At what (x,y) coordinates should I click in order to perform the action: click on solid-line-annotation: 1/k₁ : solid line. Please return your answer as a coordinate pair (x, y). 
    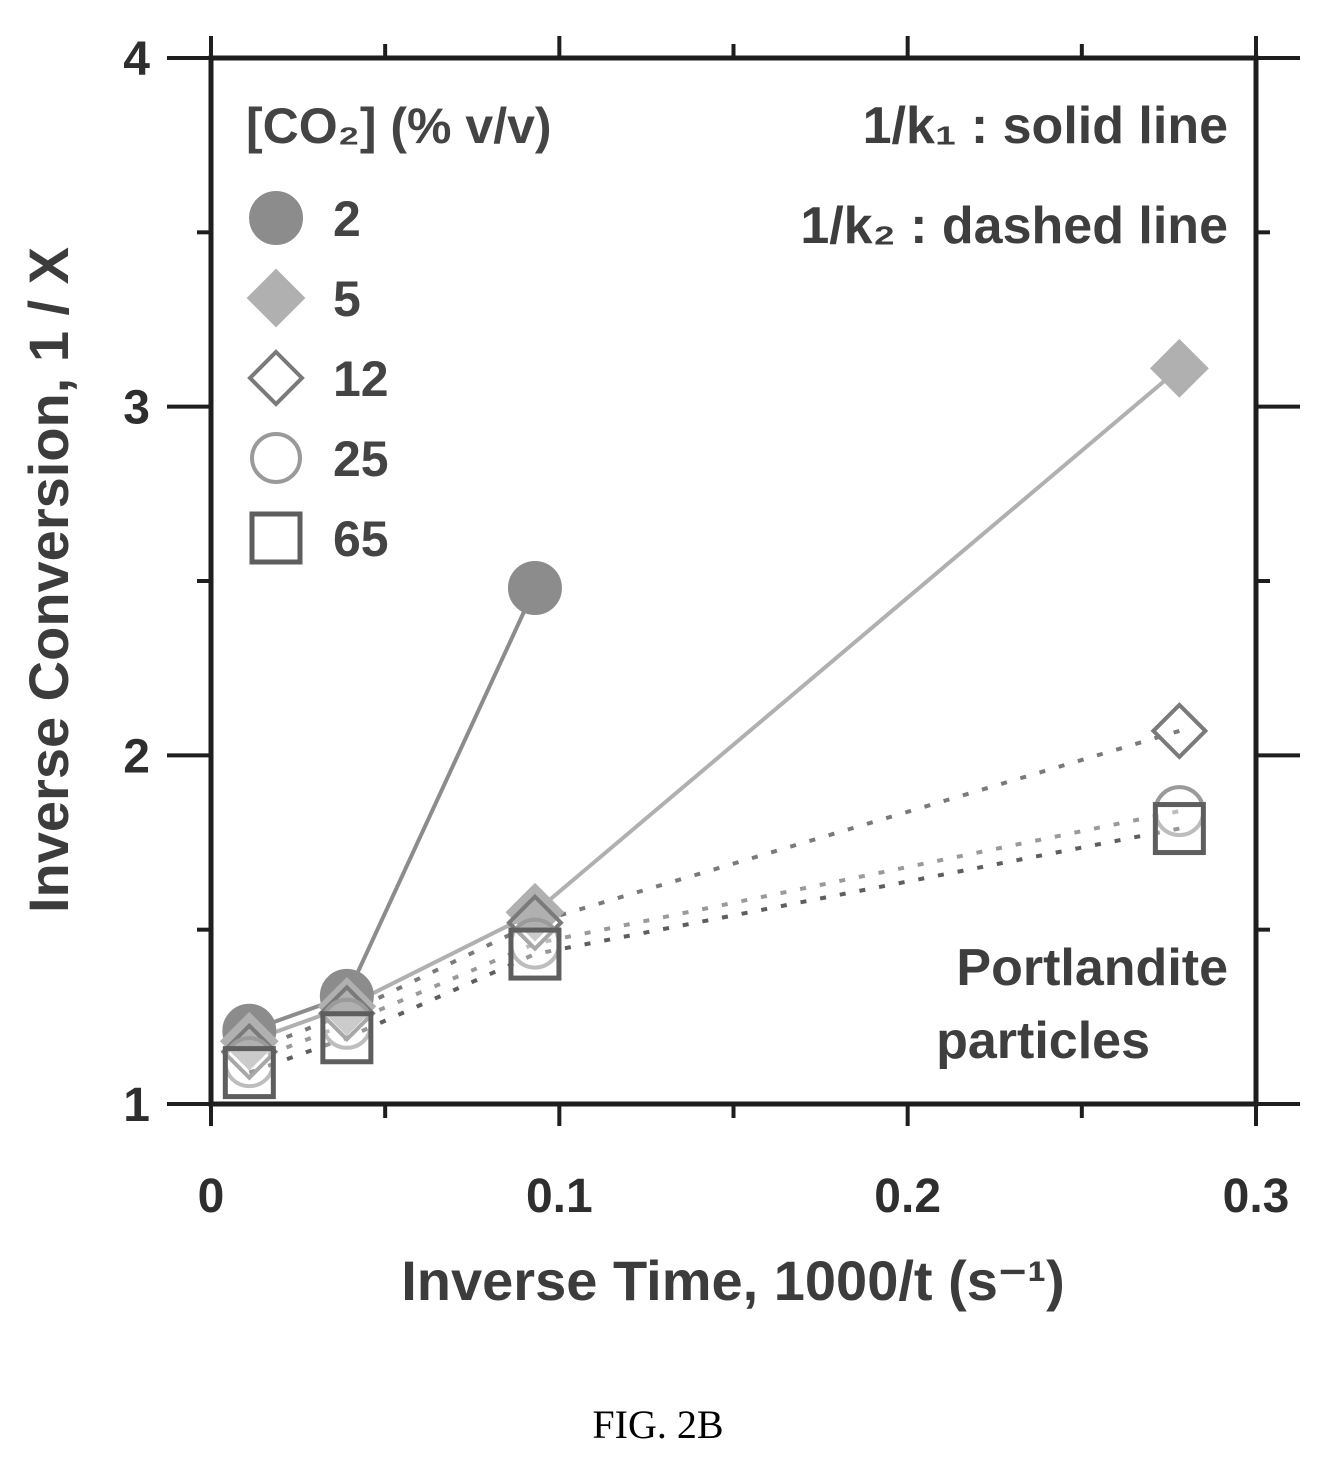
    Looking at the image, I should click on (1045, 126).